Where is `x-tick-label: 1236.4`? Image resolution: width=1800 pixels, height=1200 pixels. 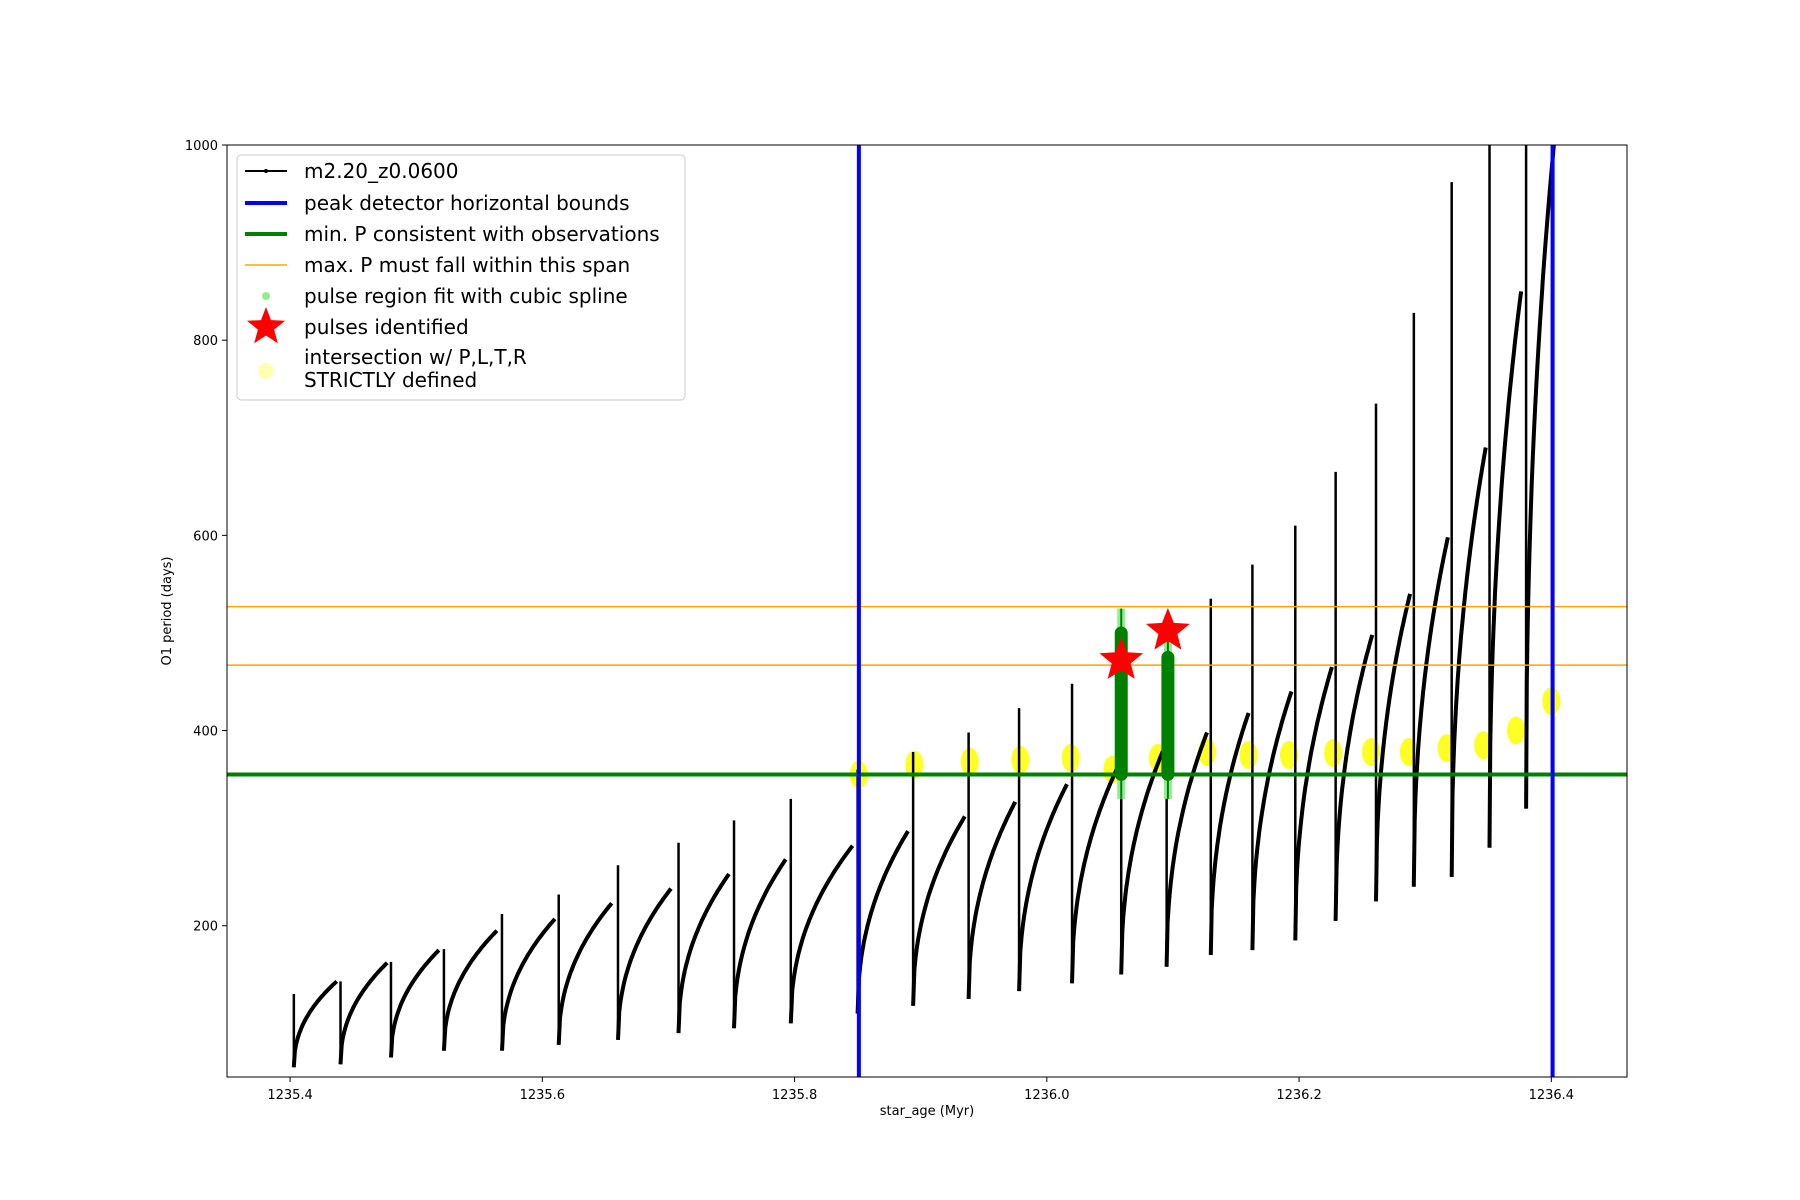 x-tick-label: 1236.4 is located at coordinates (1552, 1095).